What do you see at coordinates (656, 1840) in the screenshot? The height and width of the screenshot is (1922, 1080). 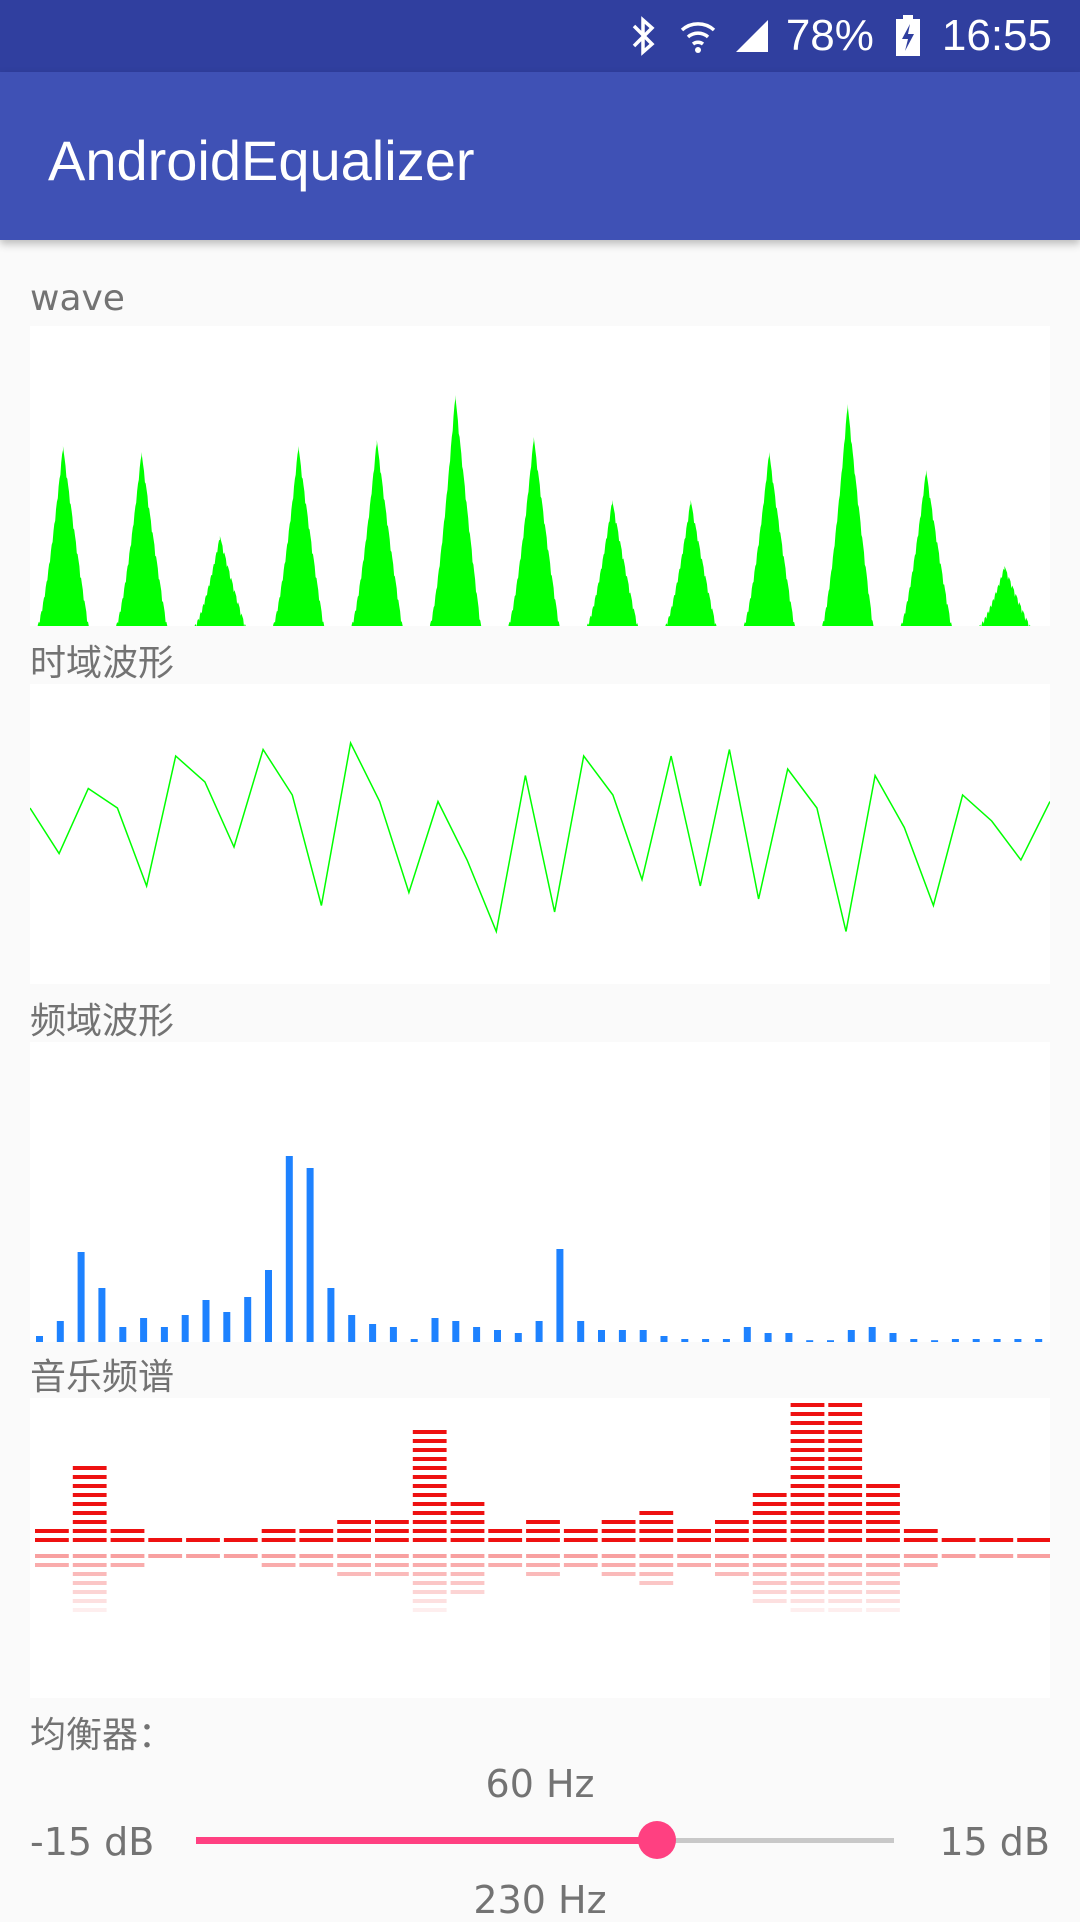 I see `slider-thumb` at bounding box center [656, 1840].